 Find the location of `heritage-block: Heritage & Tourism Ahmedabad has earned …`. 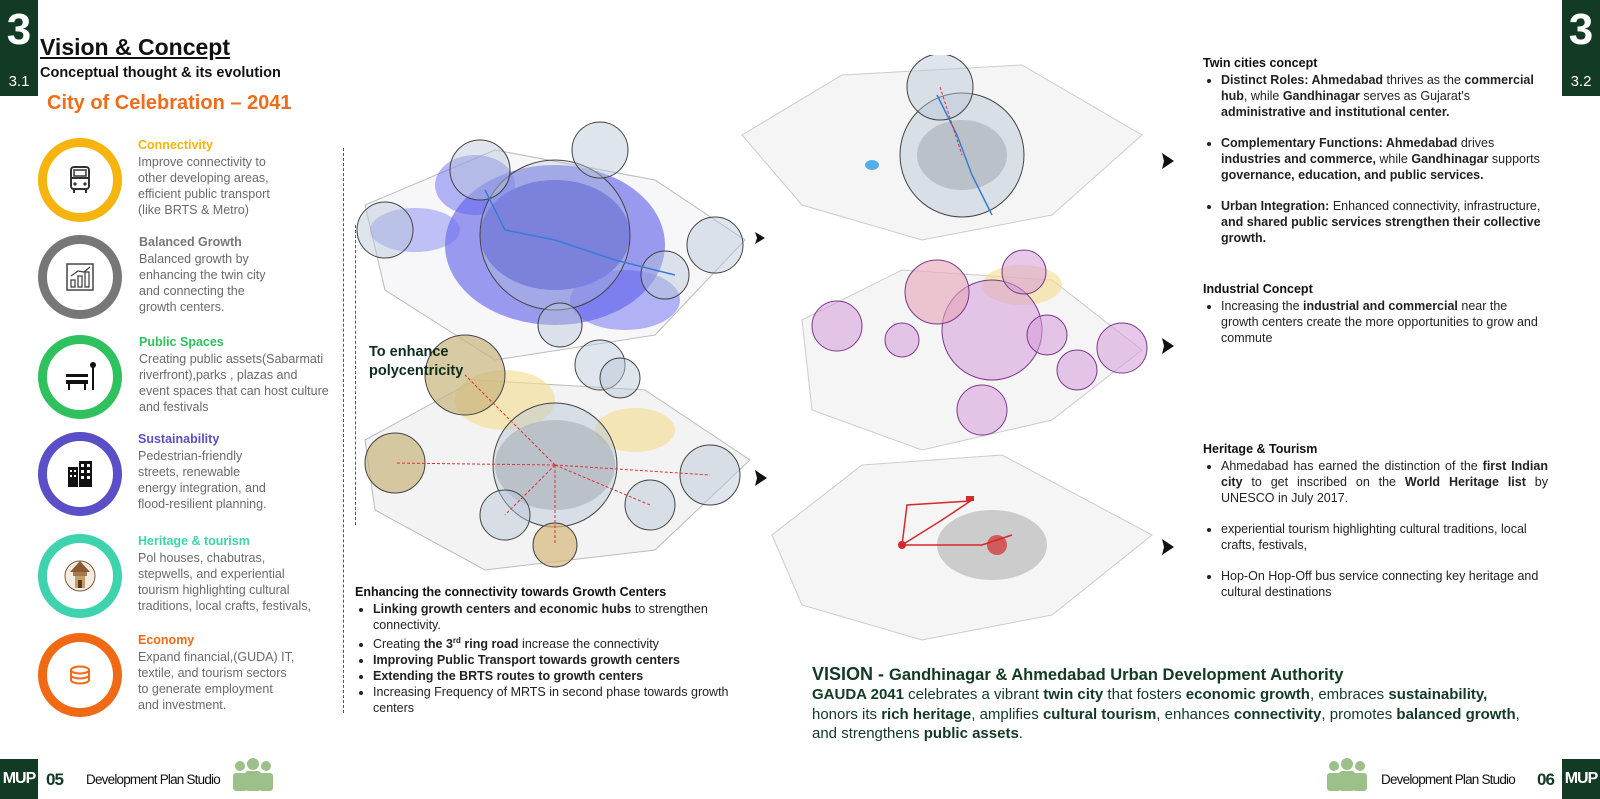

heritage-block: Heritage & Tourism Ahmedabad has earned … is located at coordinates (1375, 528).